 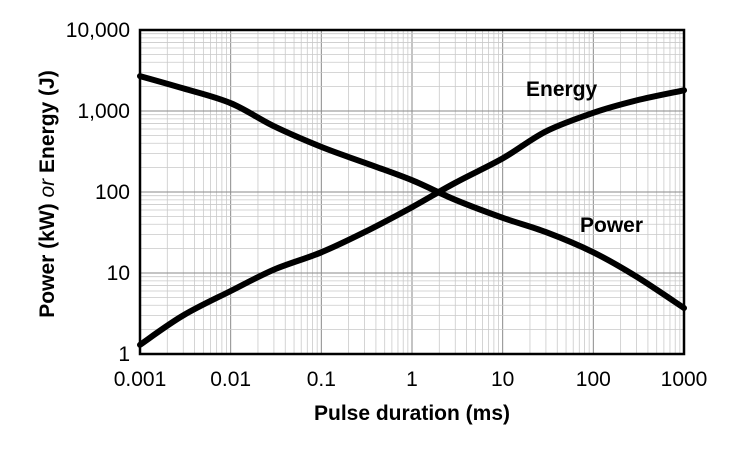 What do you see at coordinates (103, 111) in the screenshot?
I see `y-tick-label: 1,000` at bounding box center [103, 111].